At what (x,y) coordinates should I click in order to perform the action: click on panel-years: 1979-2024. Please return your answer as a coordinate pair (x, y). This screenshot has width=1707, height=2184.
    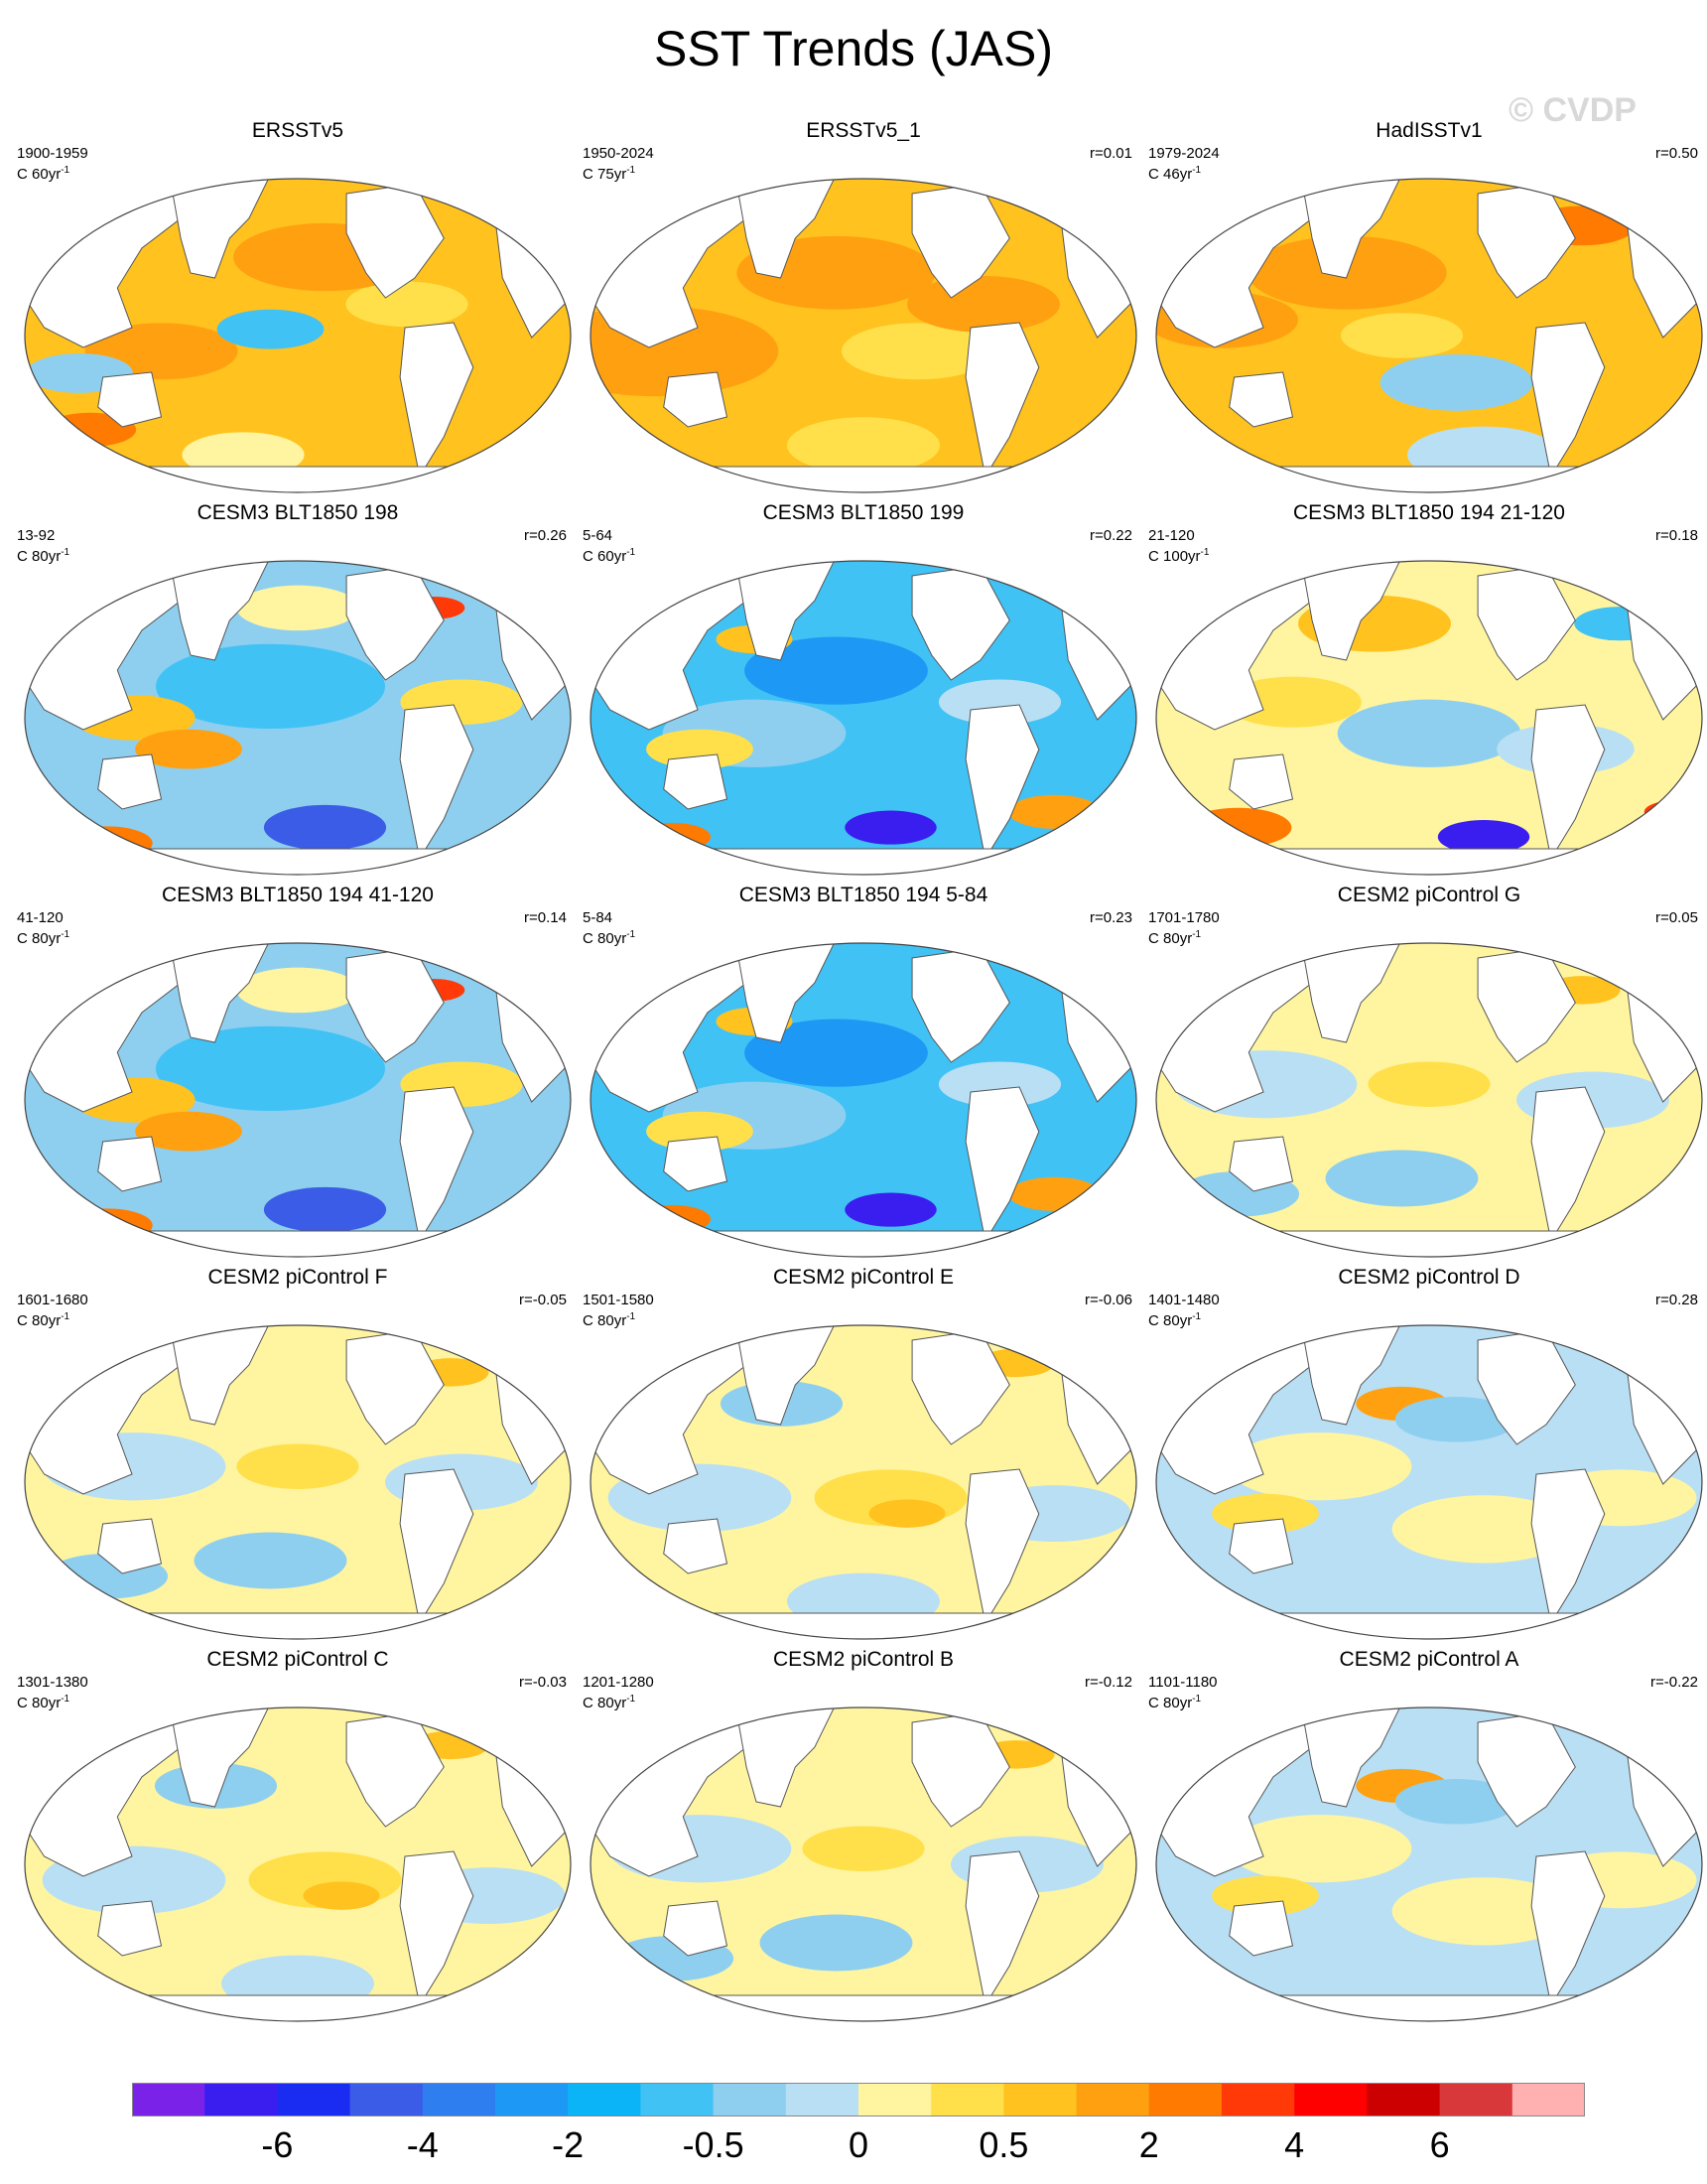
    Looking at the image, I should click on (1184, 153).